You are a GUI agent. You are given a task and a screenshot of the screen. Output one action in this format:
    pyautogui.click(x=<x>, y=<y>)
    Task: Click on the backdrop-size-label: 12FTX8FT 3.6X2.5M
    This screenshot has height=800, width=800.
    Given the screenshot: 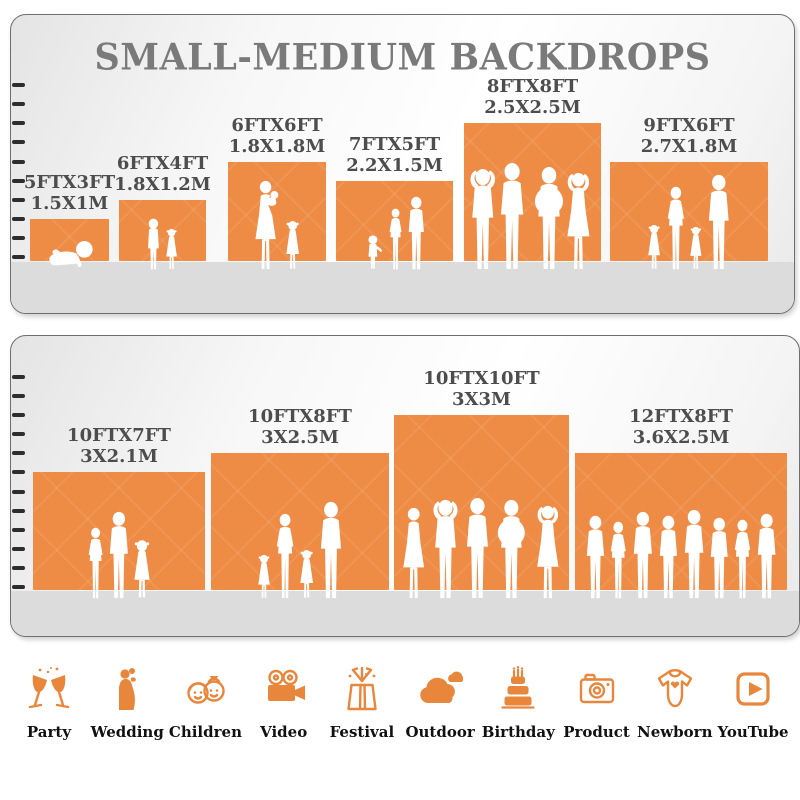 What is the action you would take?
    pyautogui.click(x=681, y=427)
    